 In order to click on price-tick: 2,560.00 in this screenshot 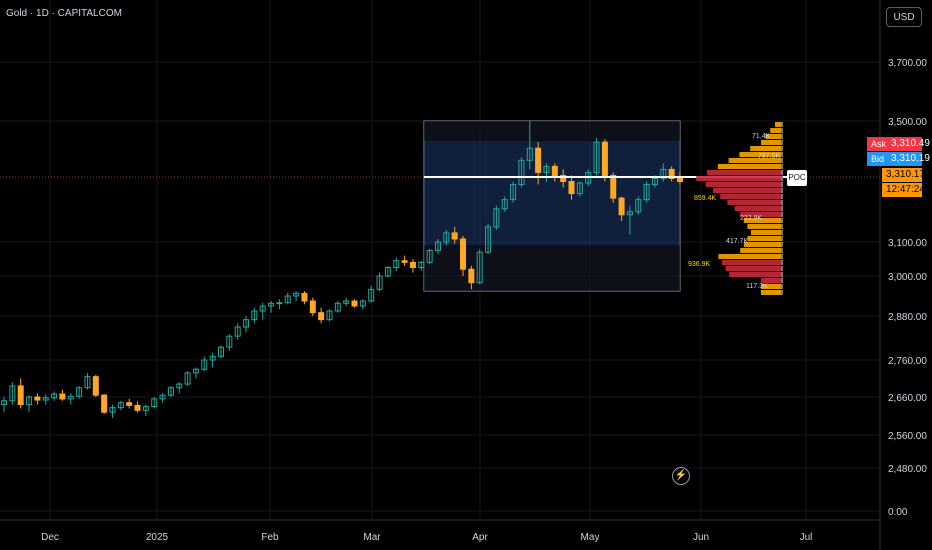, I will do `click(907, 436)`.